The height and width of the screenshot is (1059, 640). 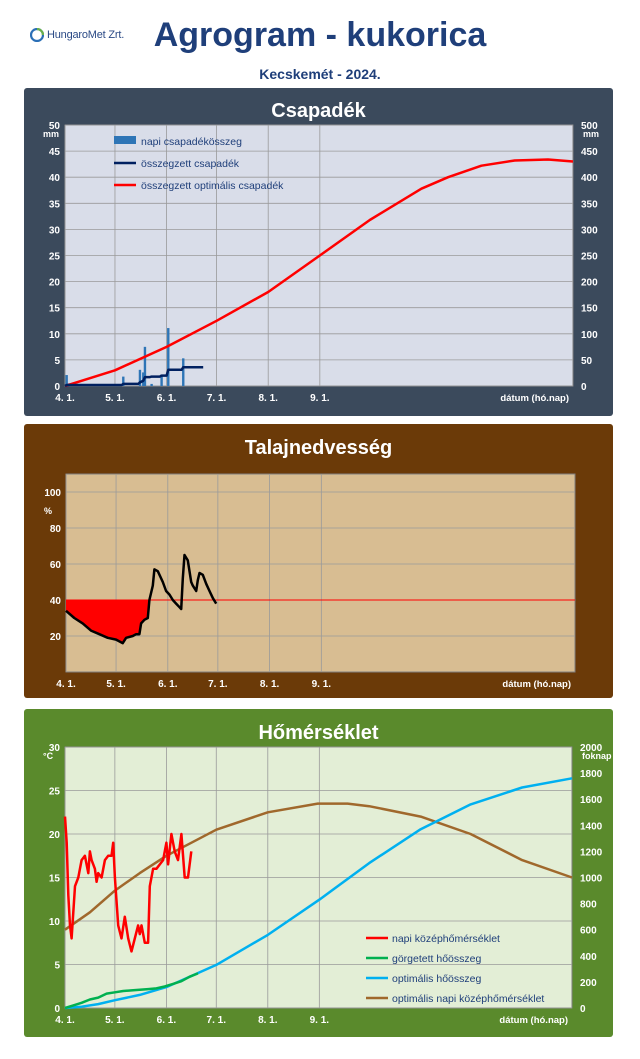 What do you see at coordinates (108, 622) in the screenshot?
I see `deficit-area` at bounding box center [108, 622].